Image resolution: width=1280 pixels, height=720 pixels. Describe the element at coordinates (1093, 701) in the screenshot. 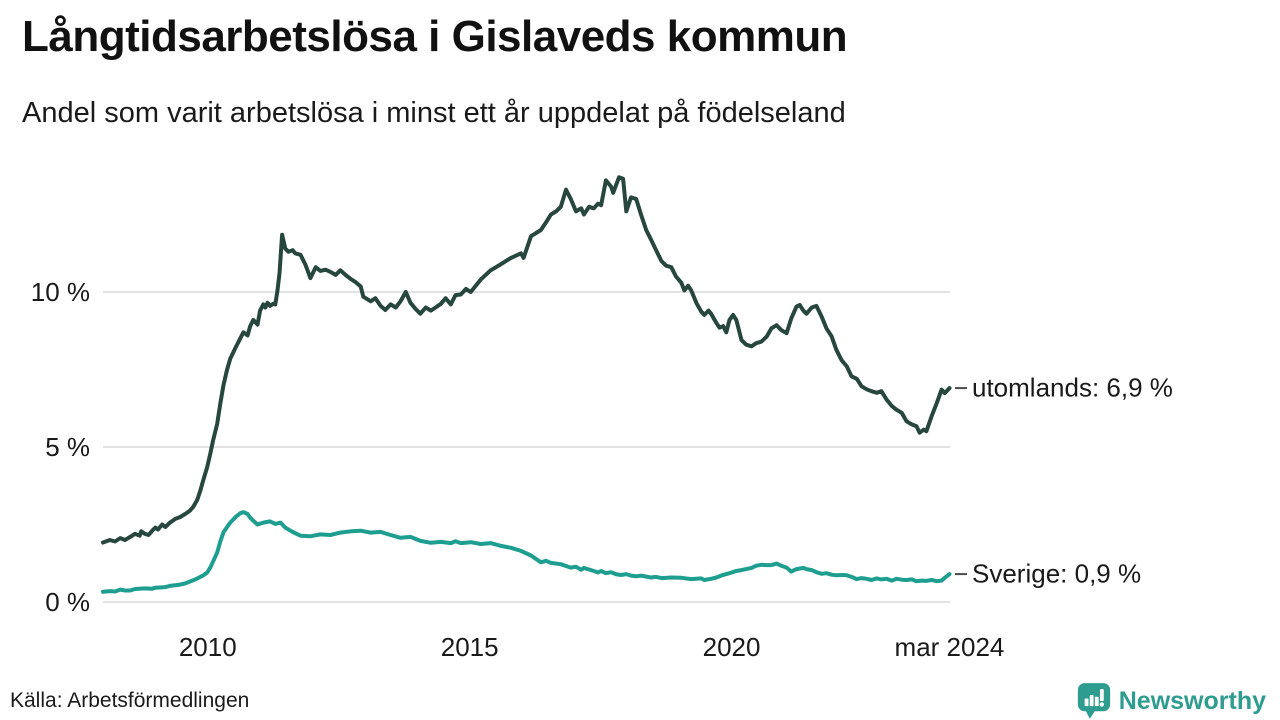

I see `newsworthy-logo-icon` at that location.